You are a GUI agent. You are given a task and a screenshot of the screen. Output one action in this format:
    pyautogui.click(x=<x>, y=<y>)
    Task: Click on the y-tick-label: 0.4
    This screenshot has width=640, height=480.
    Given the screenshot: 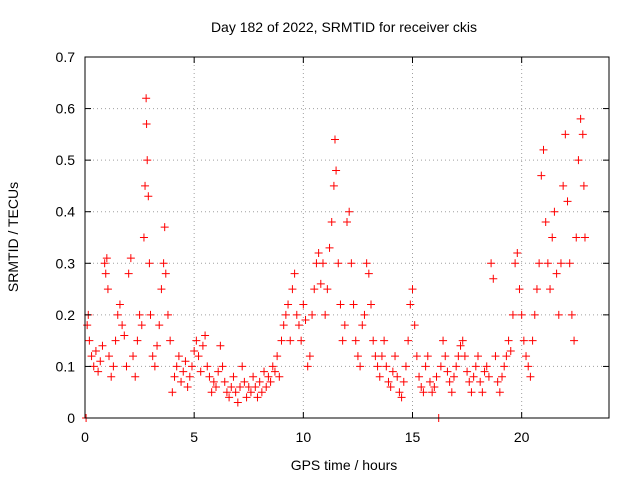 What is the action you would take?
    pyautogui.click(x=66, y=212)
    